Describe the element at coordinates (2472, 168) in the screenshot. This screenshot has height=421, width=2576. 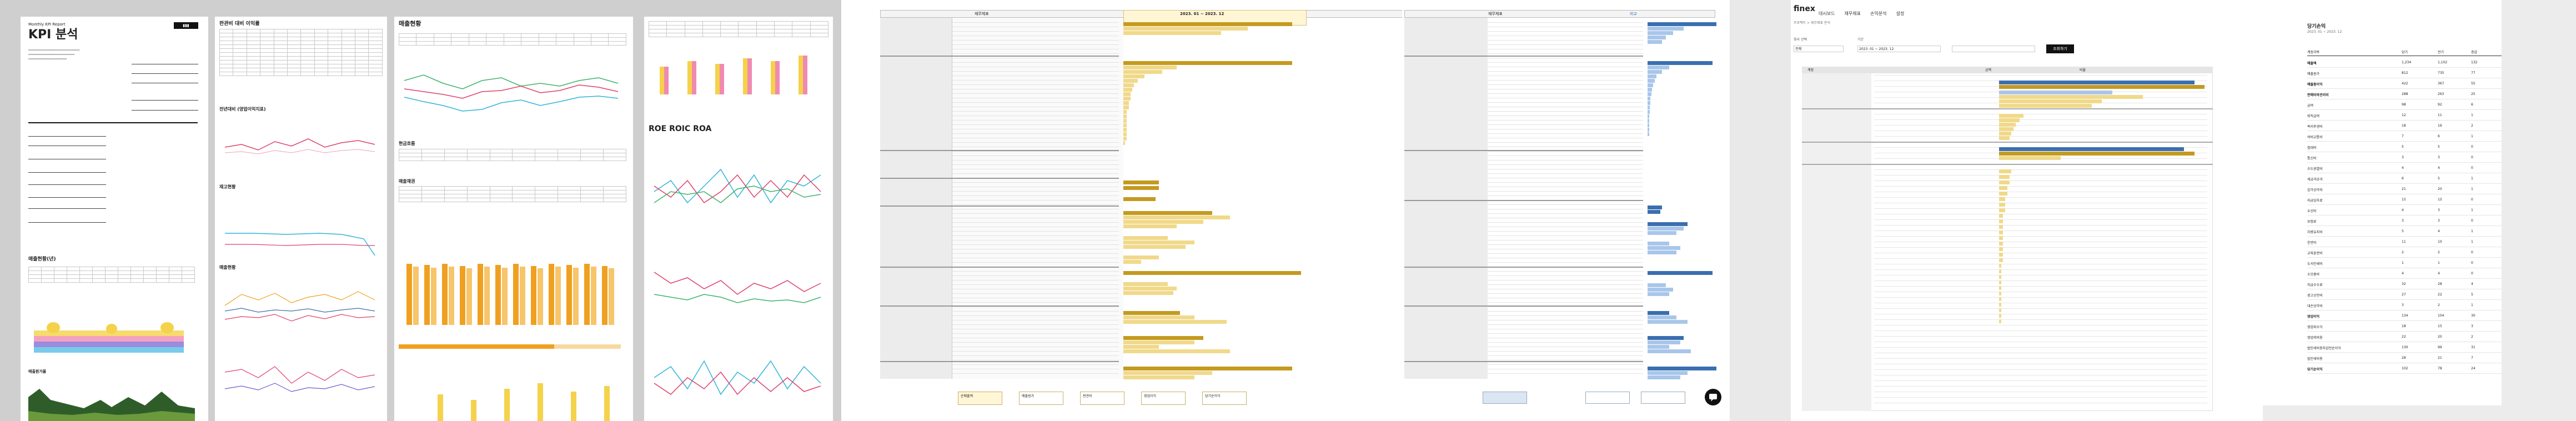
I see `income-value: 0` at that location.